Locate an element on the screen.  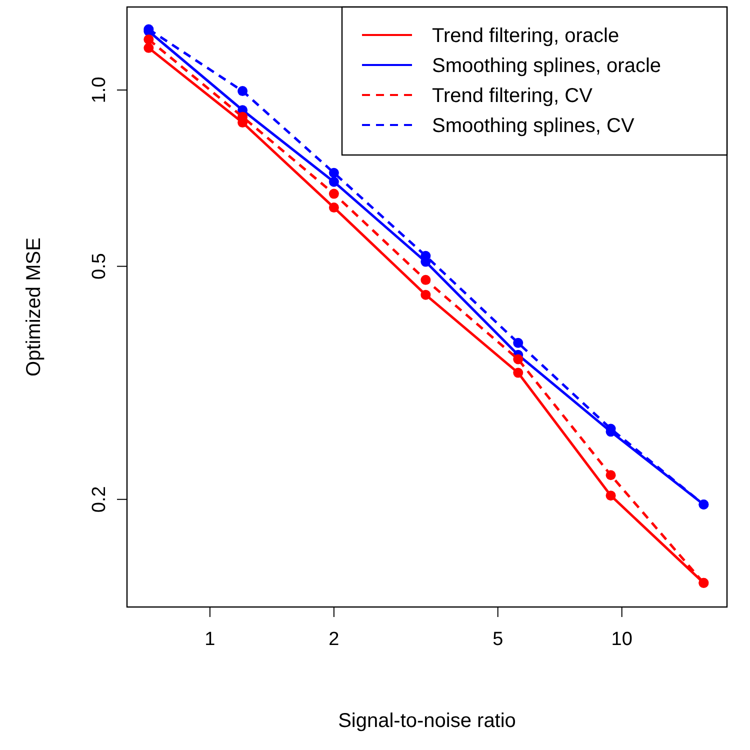
legend-label: Smoothing splines, CV is located at coordinates (533, 126).